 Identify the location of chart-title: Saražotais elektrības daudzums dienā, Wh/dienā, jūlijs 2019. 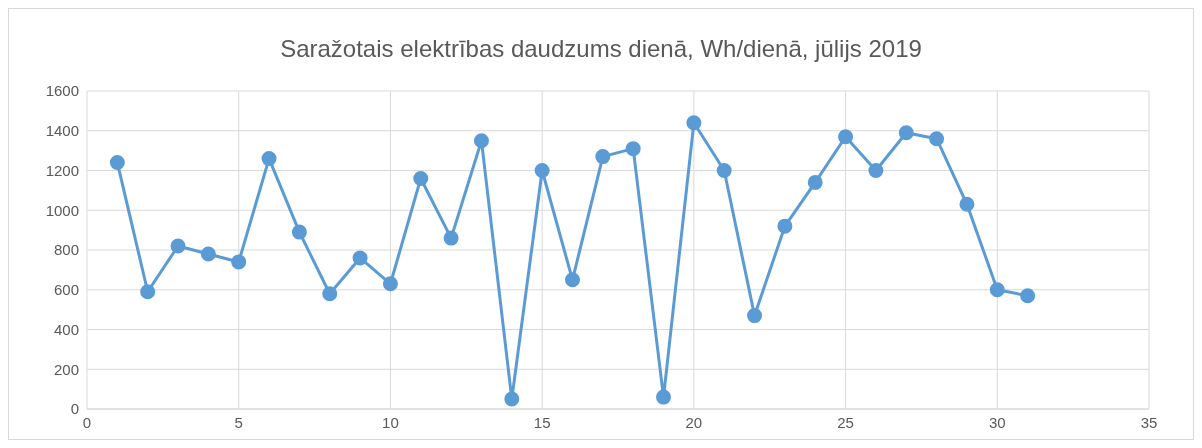
(601, 49).